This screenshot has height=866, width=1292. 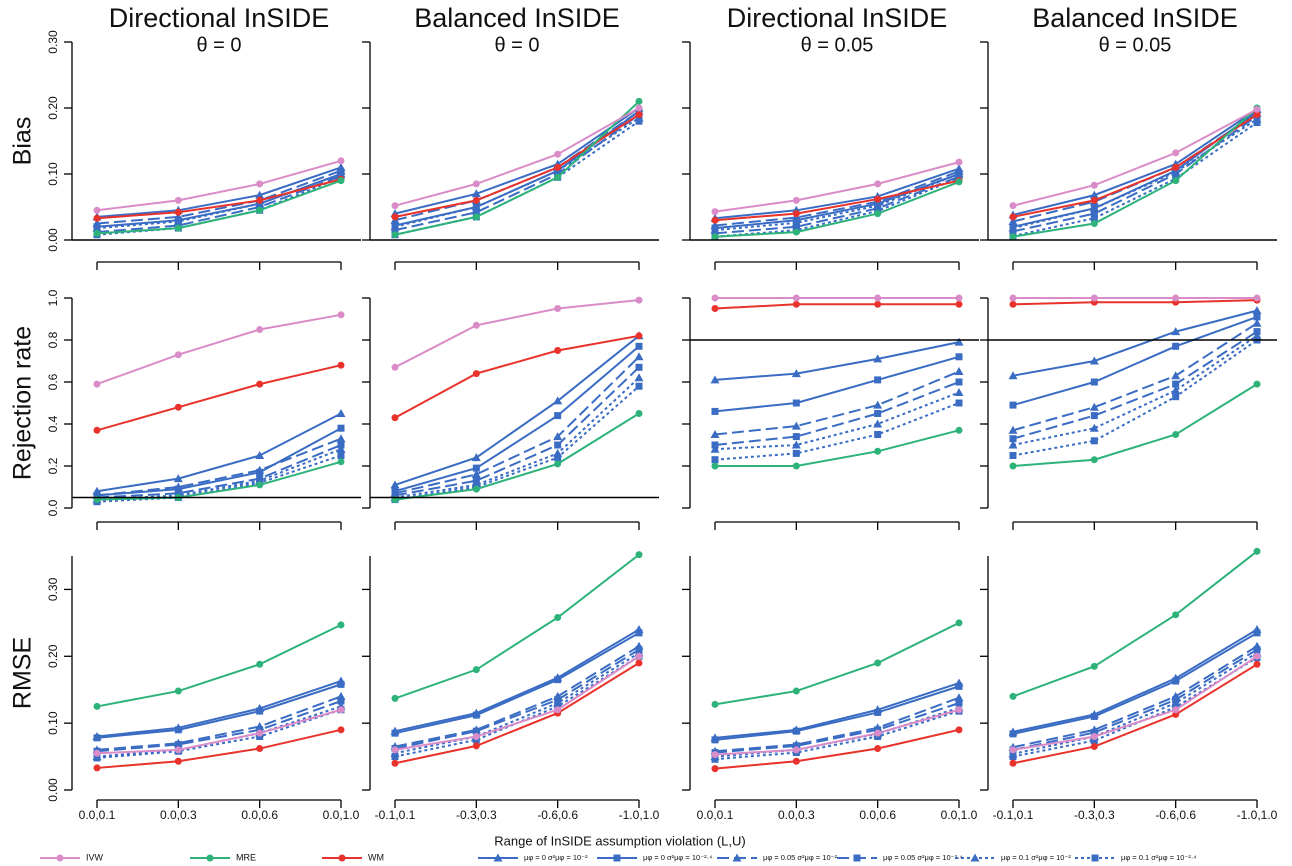 I want to click on x-tick-label: -0.6,0.6, so click(x=557, y=815).